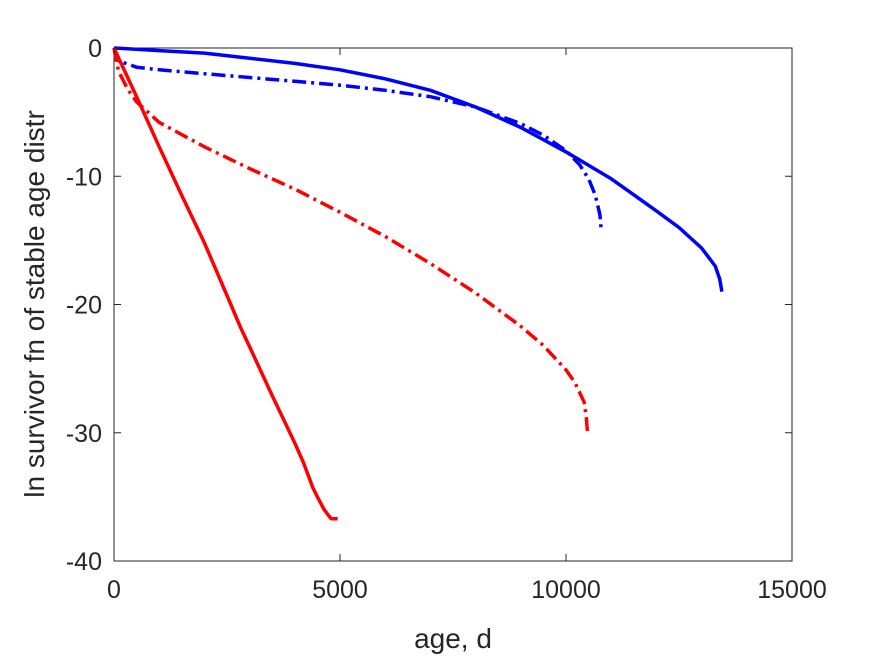 The width and height of the screenshot is (875, 656). Describe the element at coordinates (95, 49) in the screenshot. I see `y-tick-label: 0` at that location.